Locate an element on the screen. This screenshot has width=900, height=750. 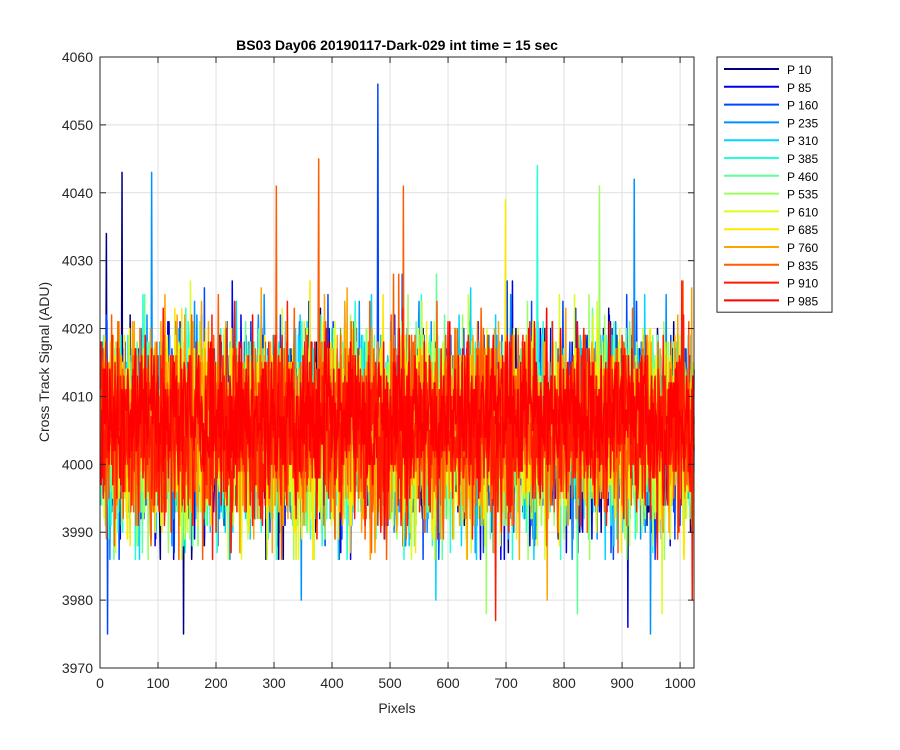
legend-label: P 310 is located at coordinates (802, 141).